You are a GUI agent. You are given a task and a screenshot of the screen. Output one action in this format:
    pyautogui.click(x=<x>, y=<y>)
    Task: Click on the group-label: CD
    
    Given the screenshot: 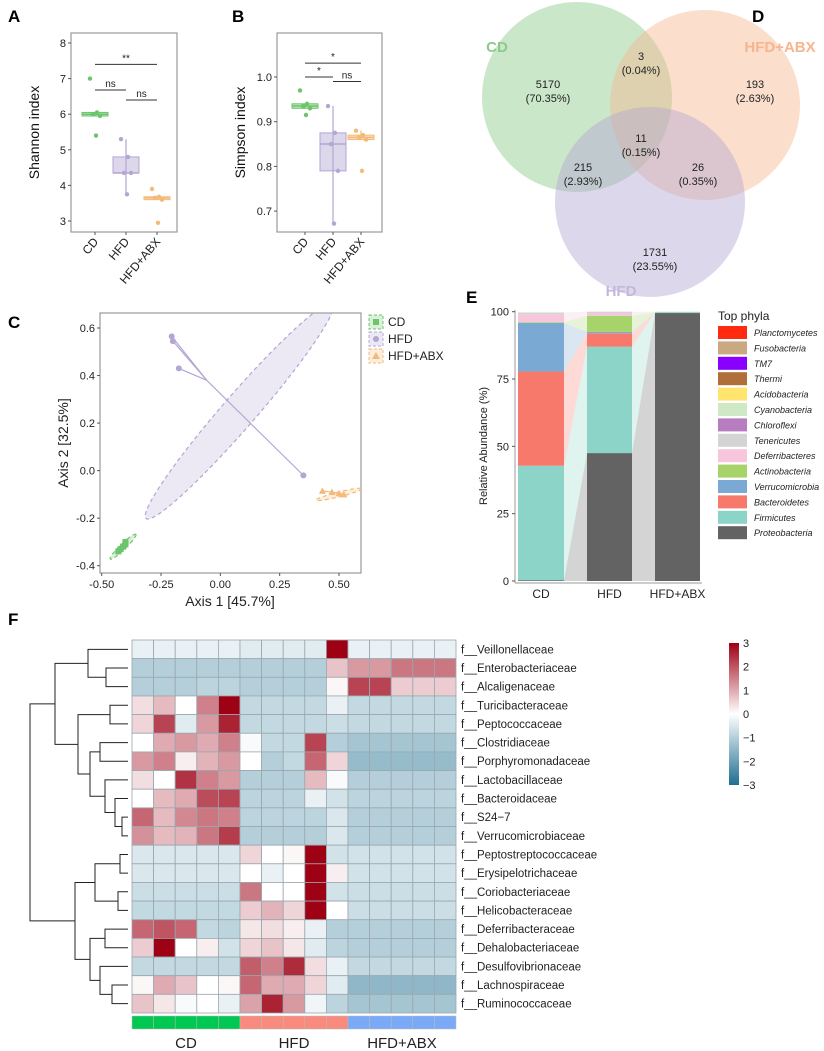 What is the action you would take?
    pyautogui.click(x=186, y=1043)
    